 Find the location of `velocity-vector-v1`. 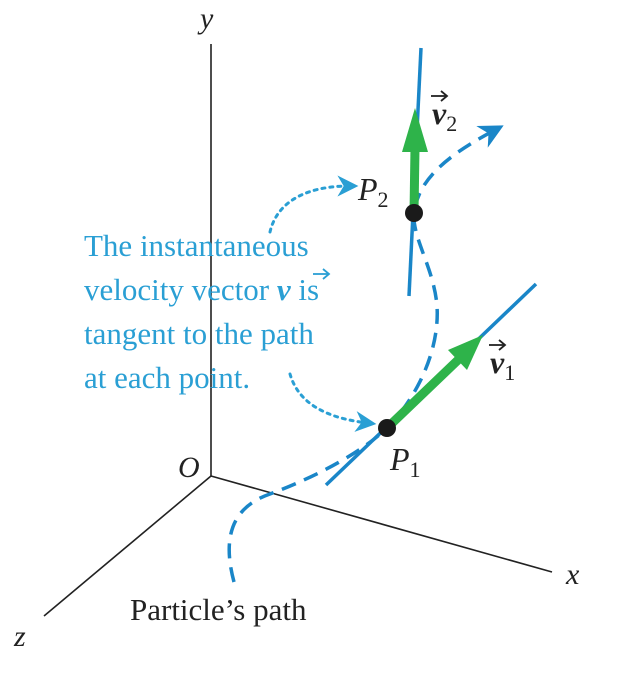

velocity-vector-v1 is located at coordinates (433, 383).